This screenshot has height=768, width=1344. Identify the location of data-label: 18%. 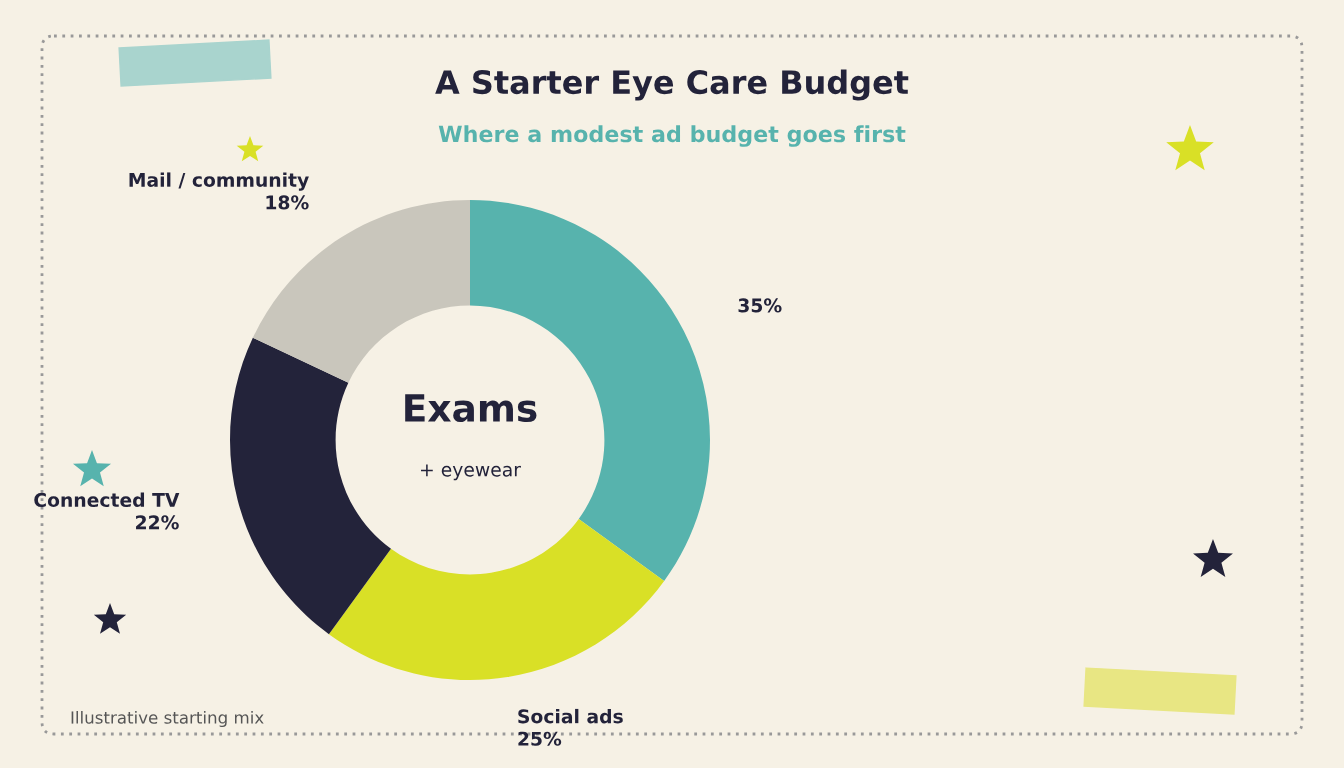
(287, 202).